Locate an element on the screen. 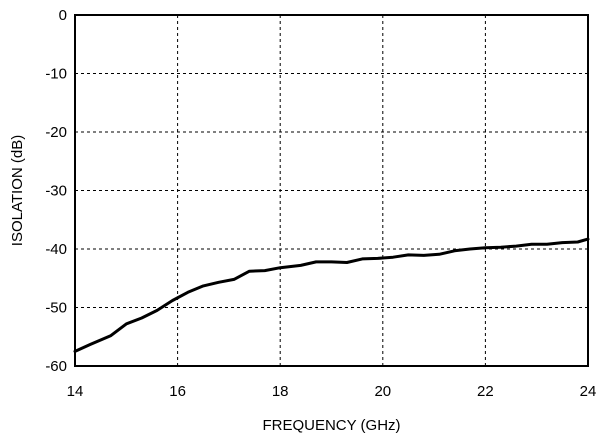 This screenshot has height=439, width=598. y-tick-label: 0 is located at coordinates (63, 15).